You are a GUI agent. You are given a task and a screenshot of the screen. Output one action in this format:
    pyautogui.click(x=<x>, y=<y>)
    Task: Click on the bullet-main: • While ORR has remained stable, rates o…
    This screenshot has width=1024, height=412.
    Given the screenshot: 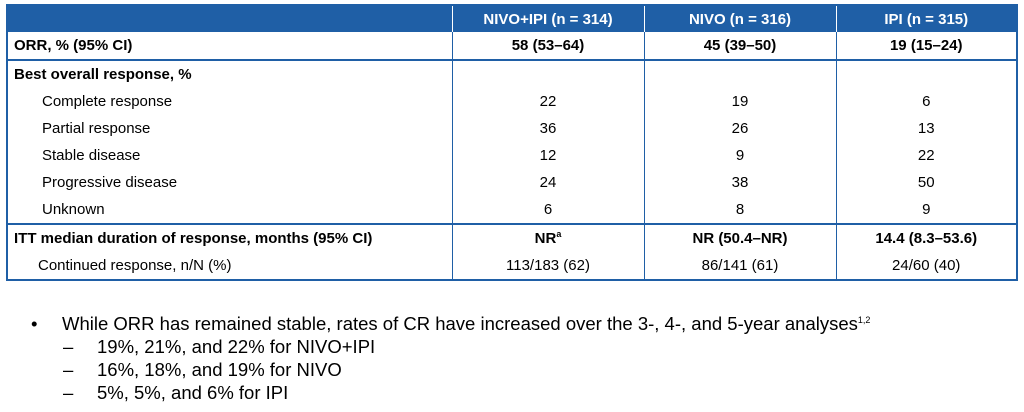 What is the action you would take?
    pyautogui.click(x=512, y=323)
    